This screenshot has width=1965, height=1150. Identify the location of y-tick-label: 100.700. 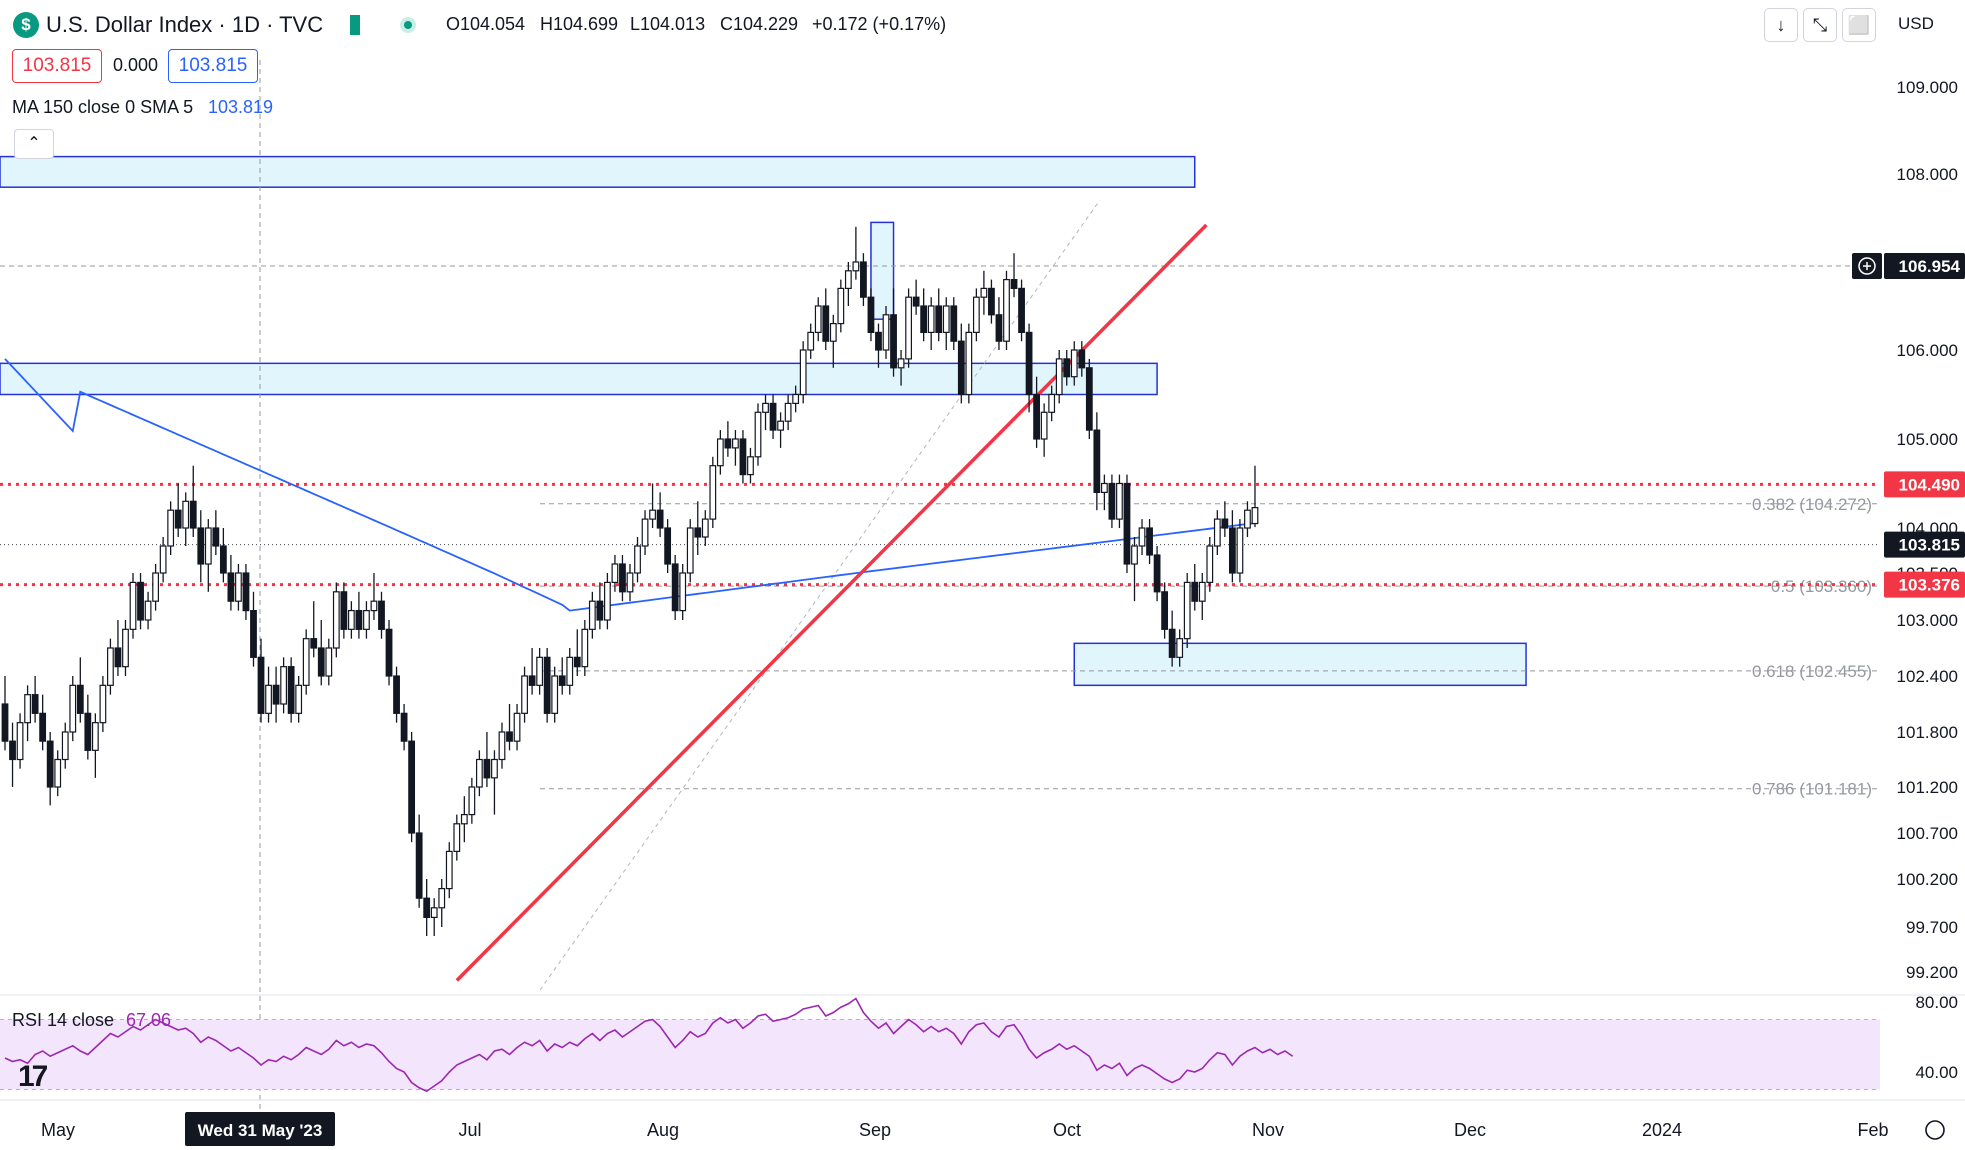
(1927, 833).